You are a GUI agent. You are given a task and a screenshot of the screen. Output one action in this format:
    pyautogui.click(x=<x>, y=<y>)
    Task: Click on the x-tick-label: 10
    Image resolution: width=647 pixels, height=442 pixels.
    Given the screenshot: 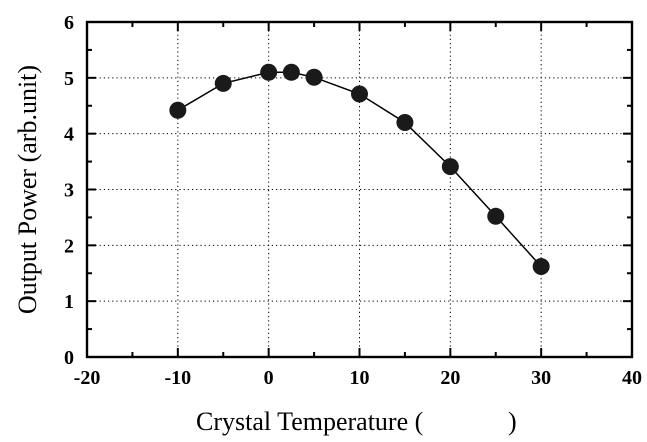 What is the action you would take?
    pyautogui.click(x=360, y=378)
    